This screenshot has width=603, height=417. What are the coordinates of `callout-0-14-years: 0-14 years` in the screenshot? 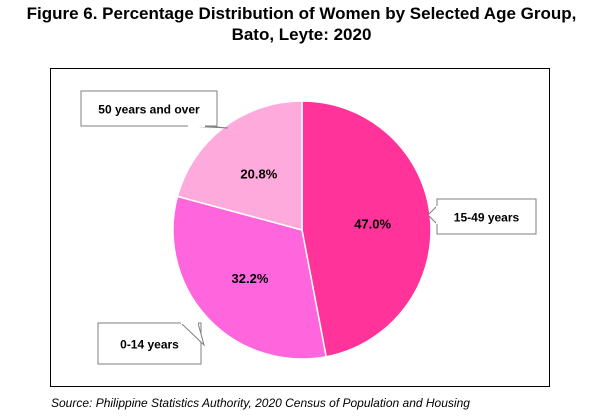 It's located at (151, 343).